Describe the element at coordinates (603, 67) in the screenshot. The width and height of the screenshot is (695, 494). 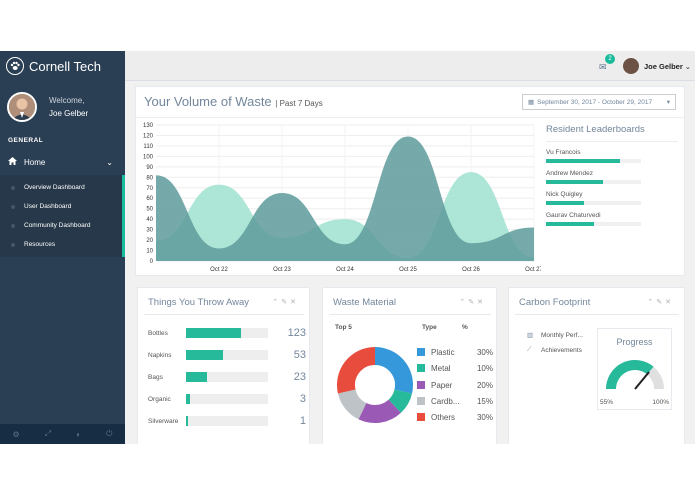
I see `envelope-icon: ✉` at that location.